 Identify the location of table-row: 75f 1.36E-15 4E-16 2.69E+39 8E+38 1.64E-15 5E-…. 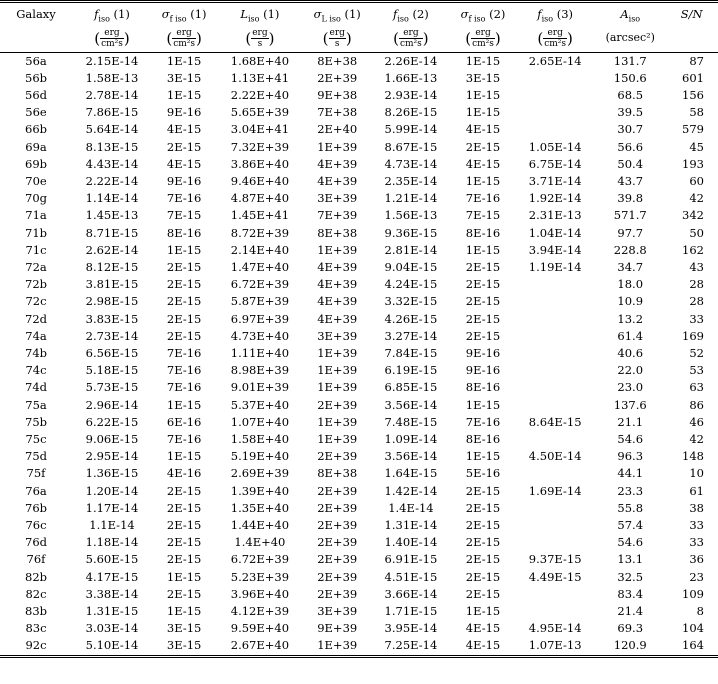
(359, 473).